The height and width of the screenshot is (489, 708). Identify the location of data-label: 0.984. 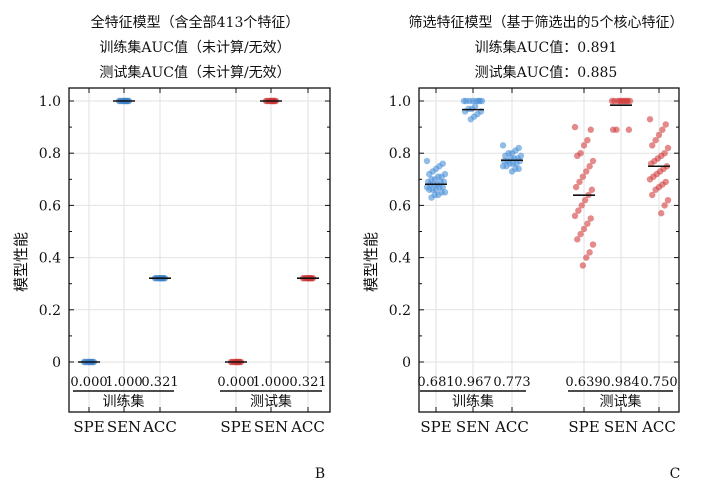
(620, 382).